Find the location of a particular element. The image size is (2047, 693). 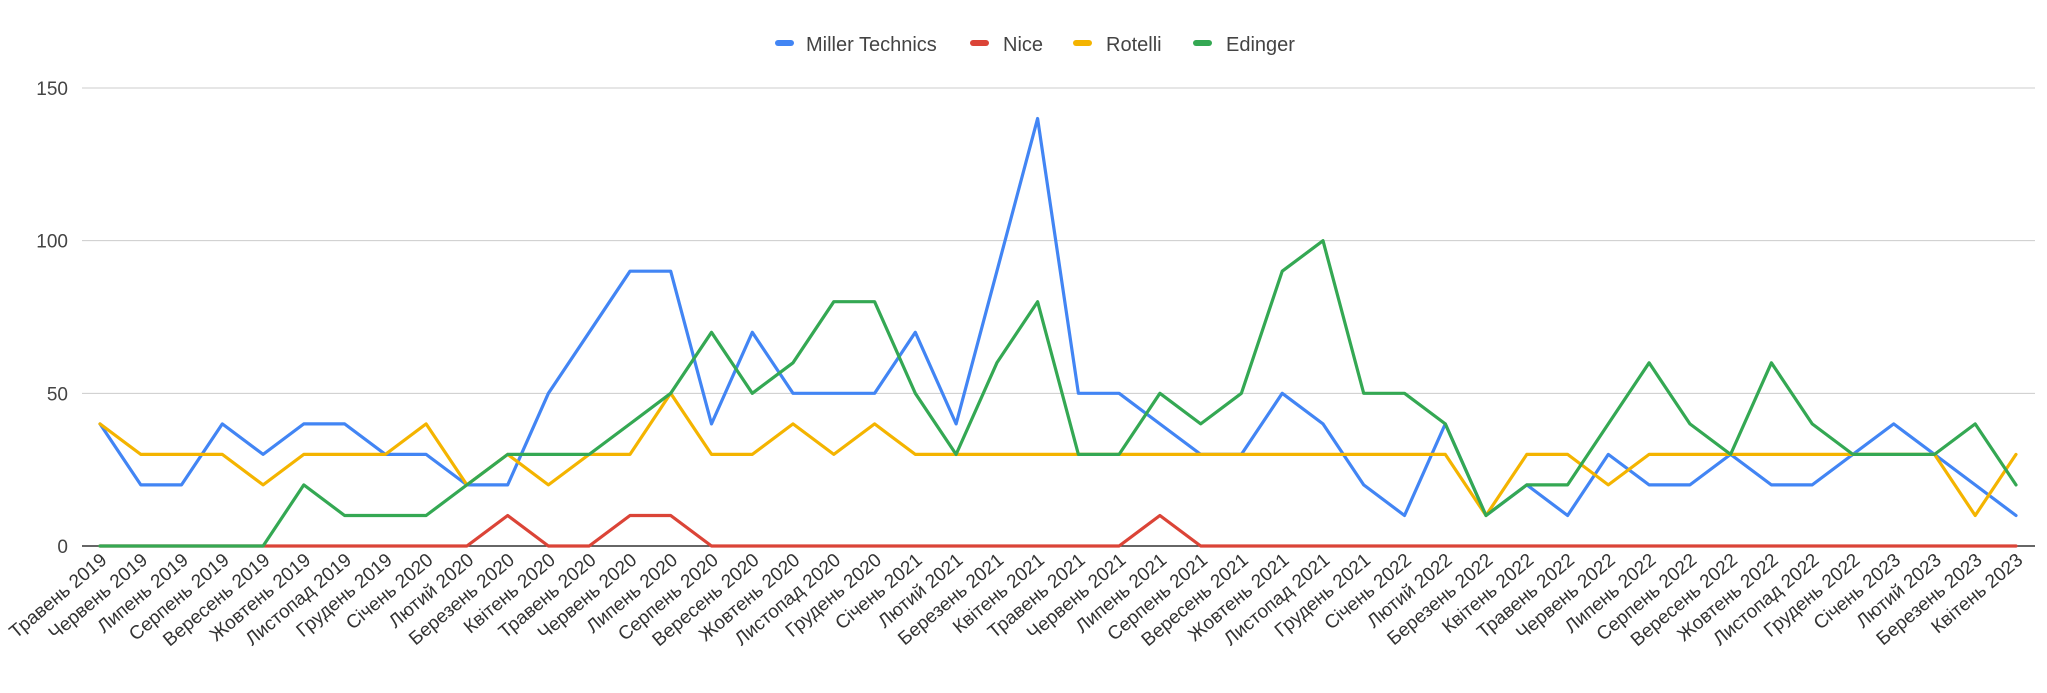

y-tick-label: 0 is located at coordinates (62, 547).